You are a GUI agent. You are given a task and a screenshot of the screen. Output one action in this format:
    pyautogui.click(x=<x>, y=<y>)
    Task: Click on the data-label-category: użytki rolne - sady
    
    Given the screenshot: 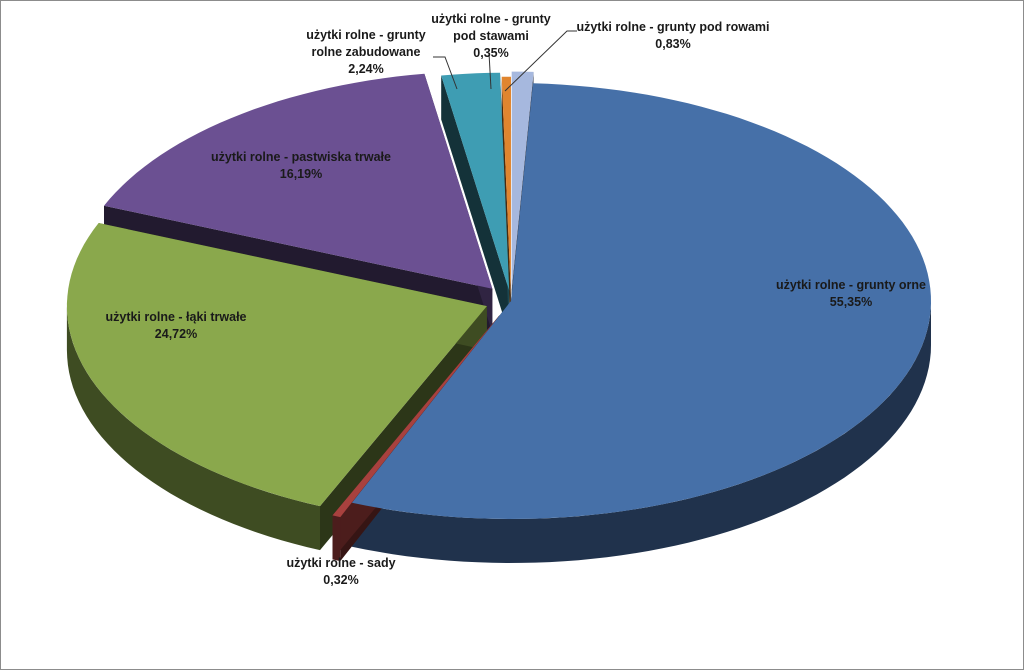 What is the action you would take?
    pyautogui.click(x=340, y=563)
    